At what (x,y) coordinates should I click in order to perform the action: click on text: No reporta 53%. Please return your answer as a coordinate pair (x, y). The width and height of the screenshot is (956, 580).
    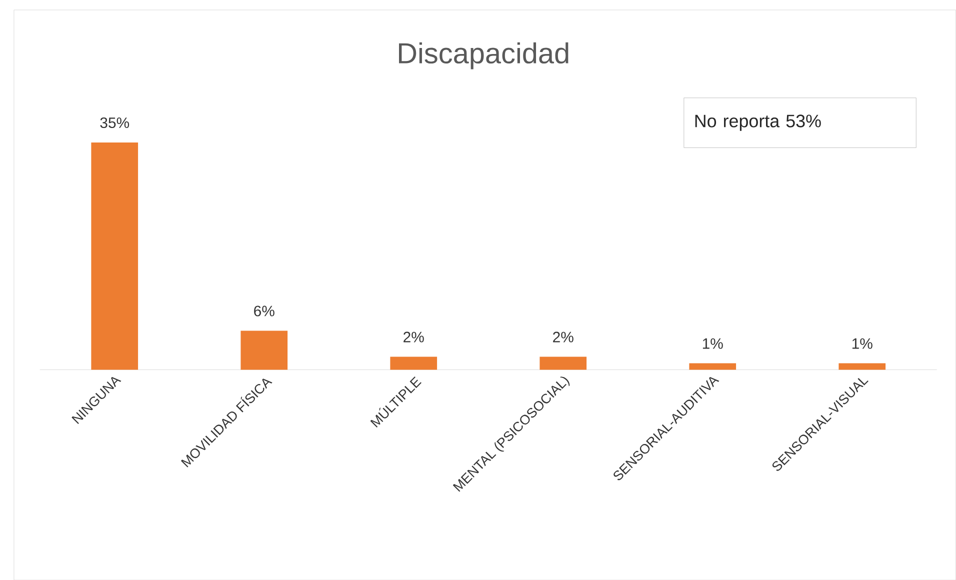
    Looking at the image, I should click on (758, 122).